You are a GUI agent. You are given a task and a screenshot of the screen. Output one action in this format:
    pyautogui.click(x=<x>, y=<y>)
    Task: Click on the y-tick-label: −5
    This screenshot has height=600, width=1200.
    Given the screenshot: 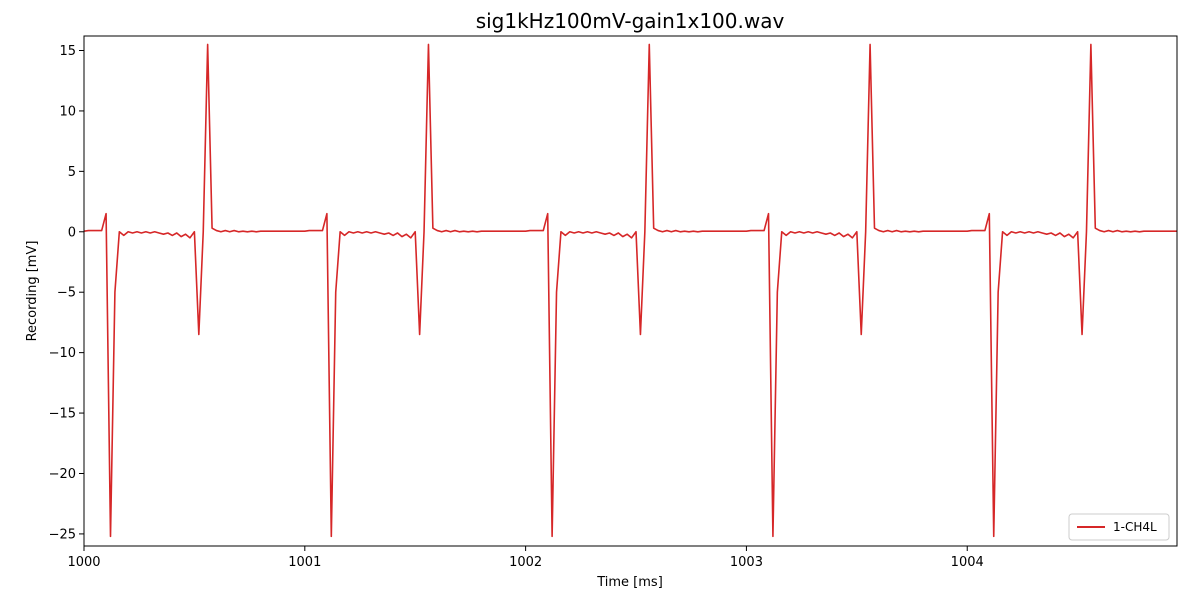 What is the action you would take?
    pyautogui.click(x=66, y=293)
    